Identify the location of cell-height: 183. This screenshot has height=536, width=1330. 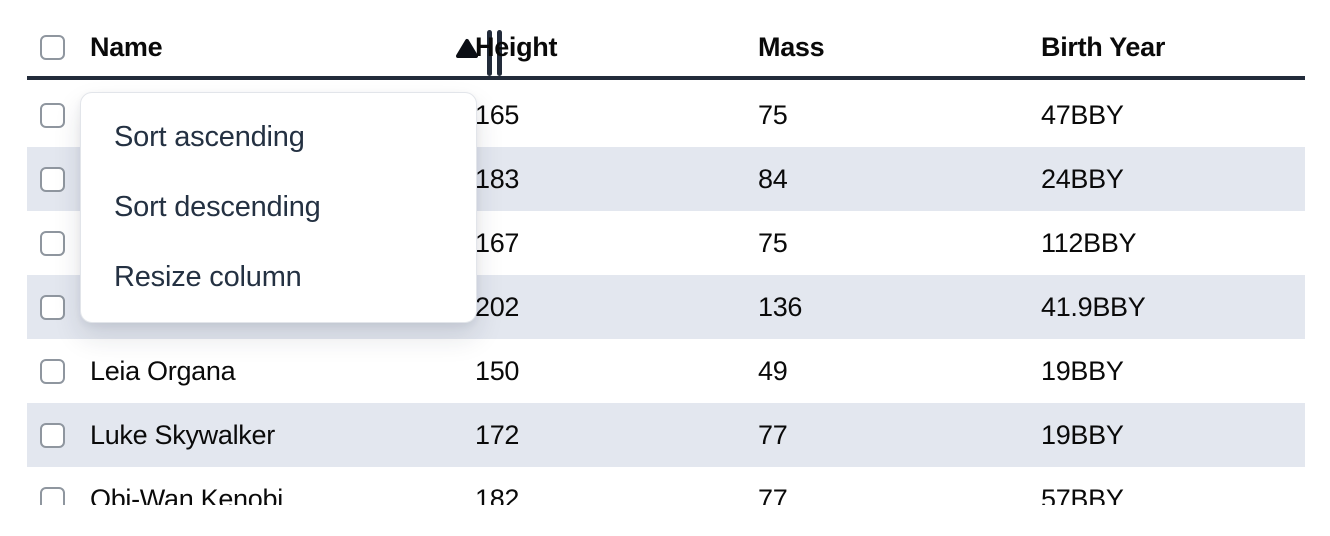
(497, 178).